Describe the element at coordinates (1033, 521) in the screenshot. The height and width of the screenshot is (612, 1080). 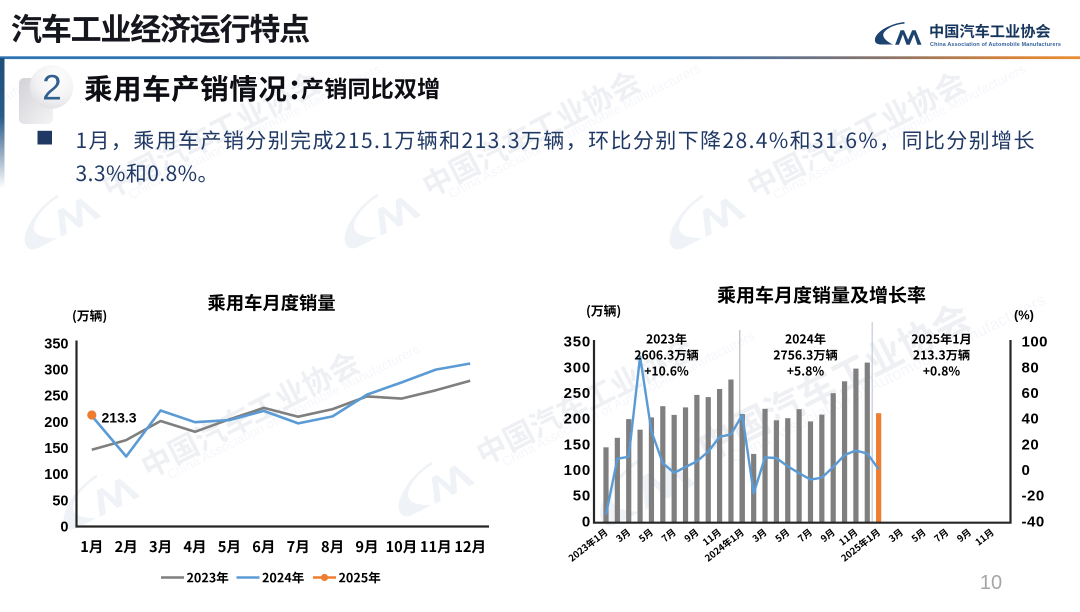
I see `svg-text: -40` at that location.